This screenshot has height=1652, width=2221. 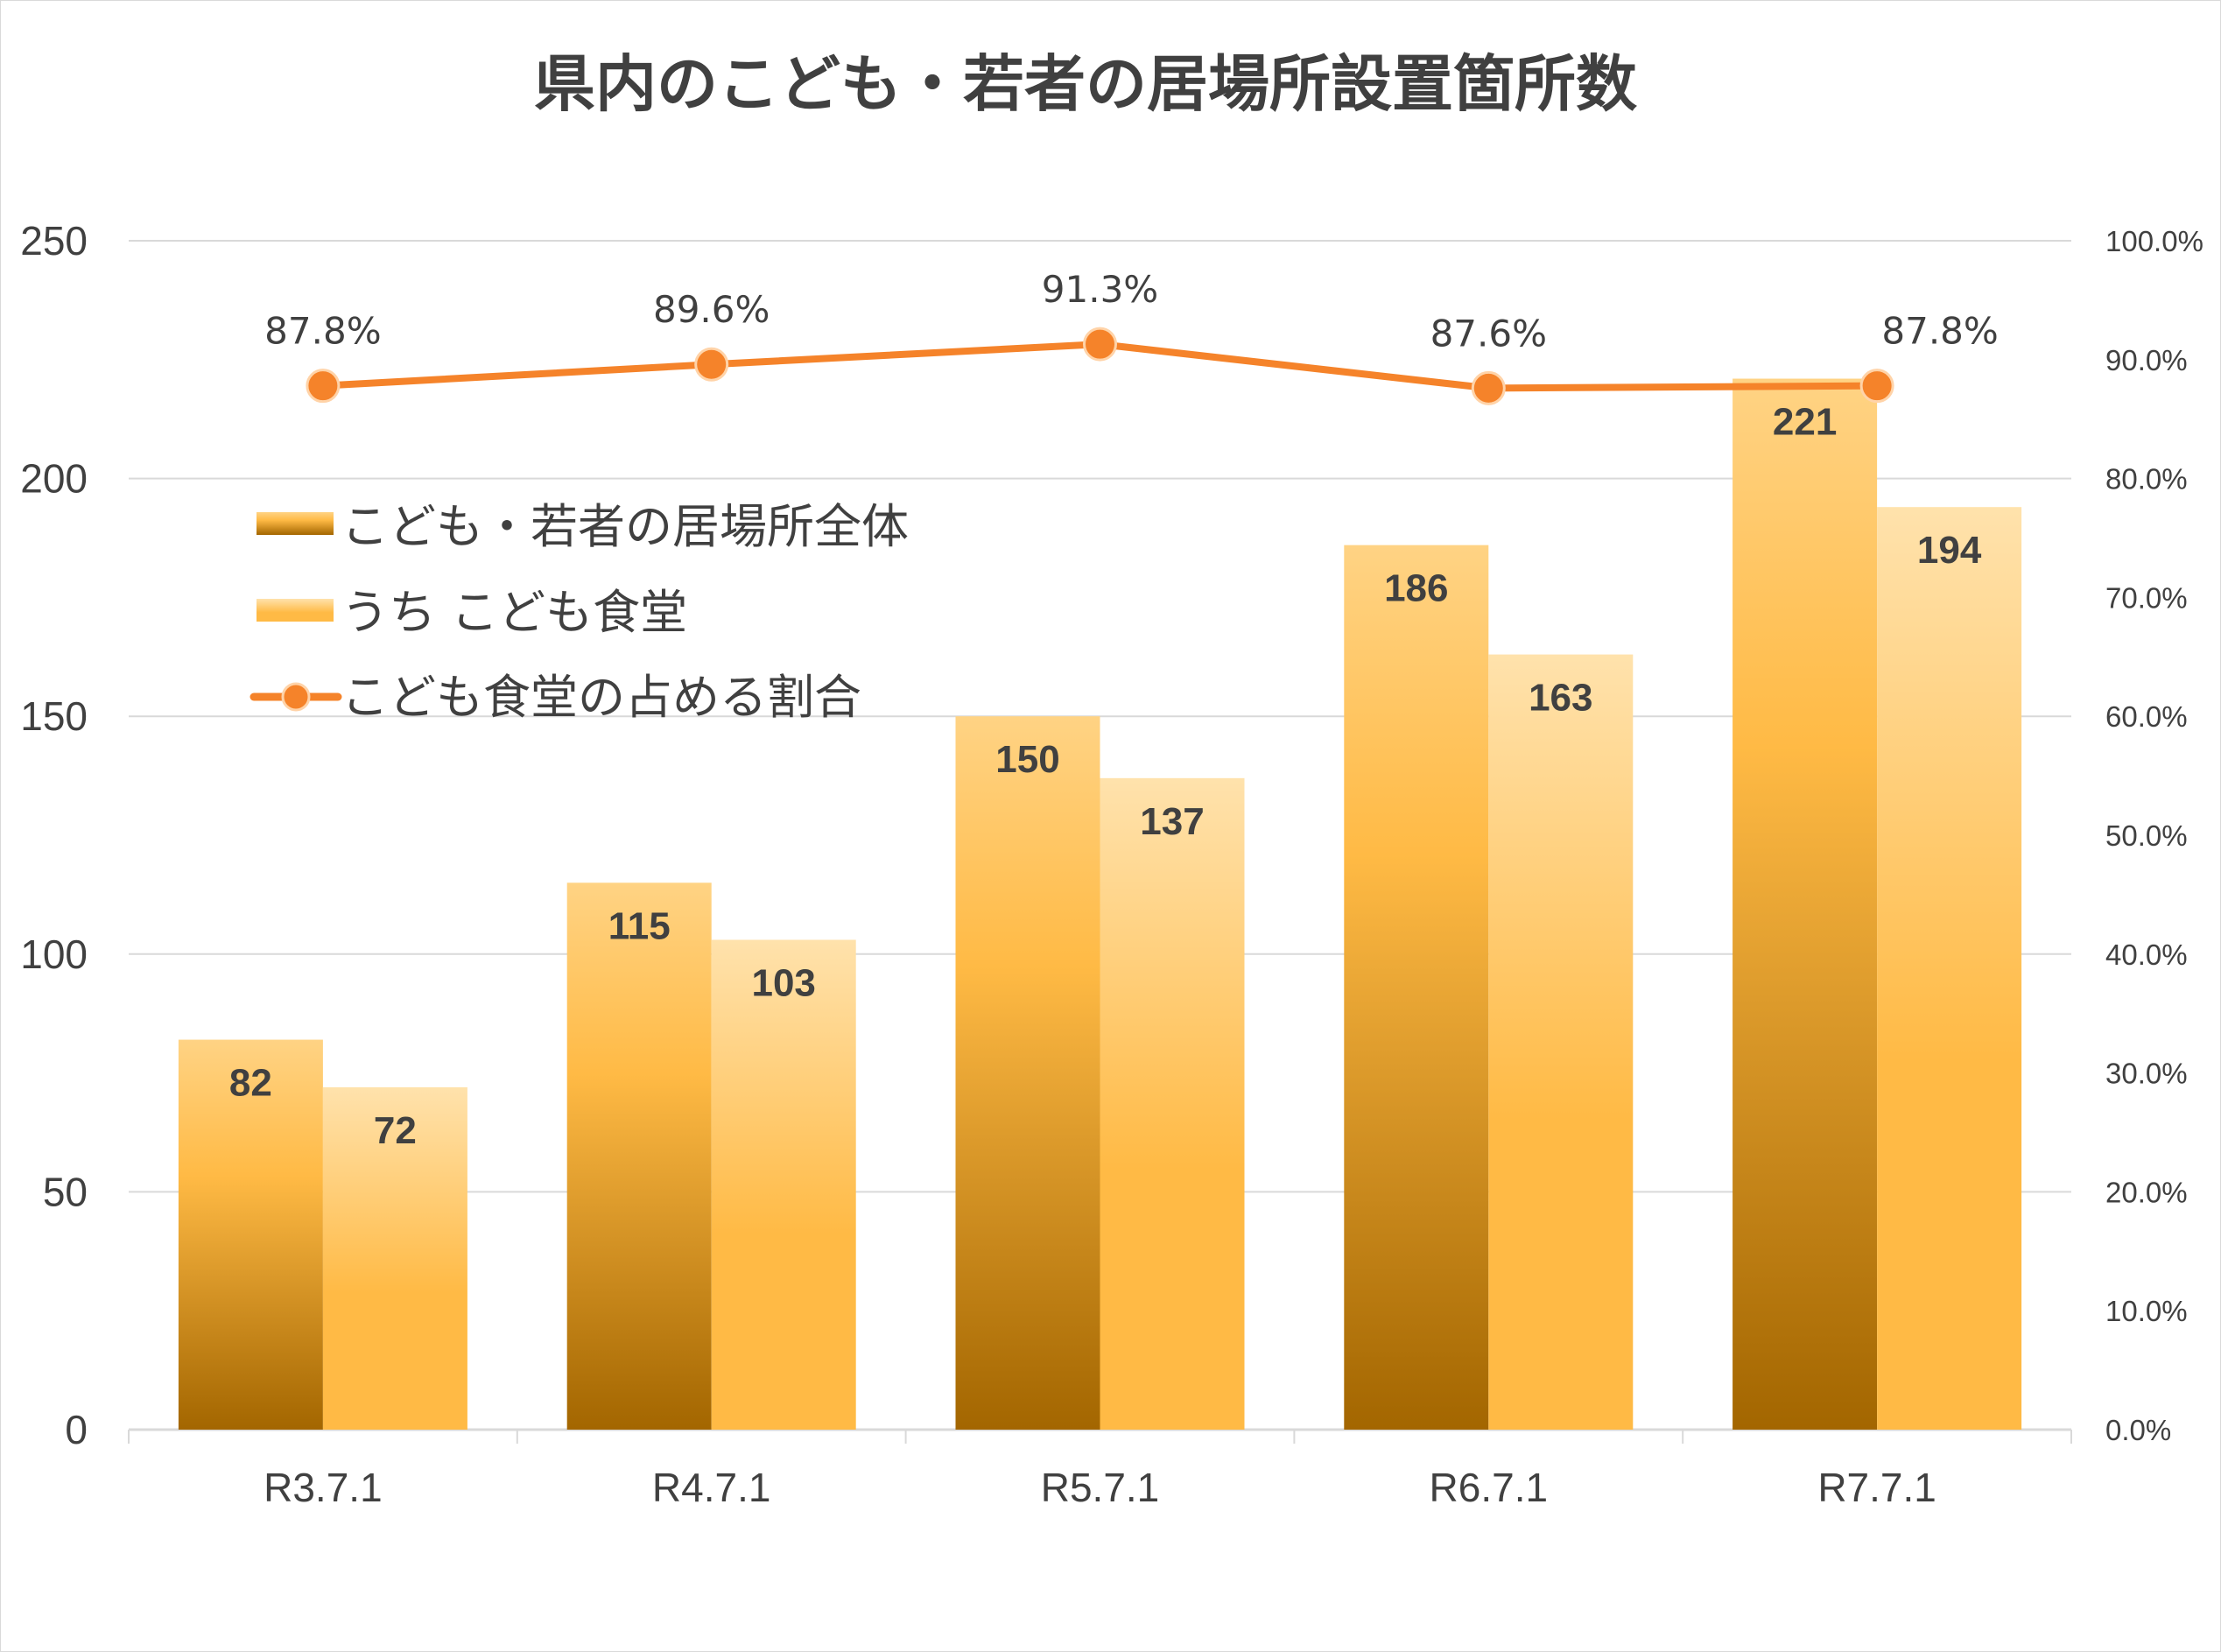 What do you see at coordinates (639, 925) in the screenshot?
I see `data-label-total: 115` at bounding box center [639, 925].